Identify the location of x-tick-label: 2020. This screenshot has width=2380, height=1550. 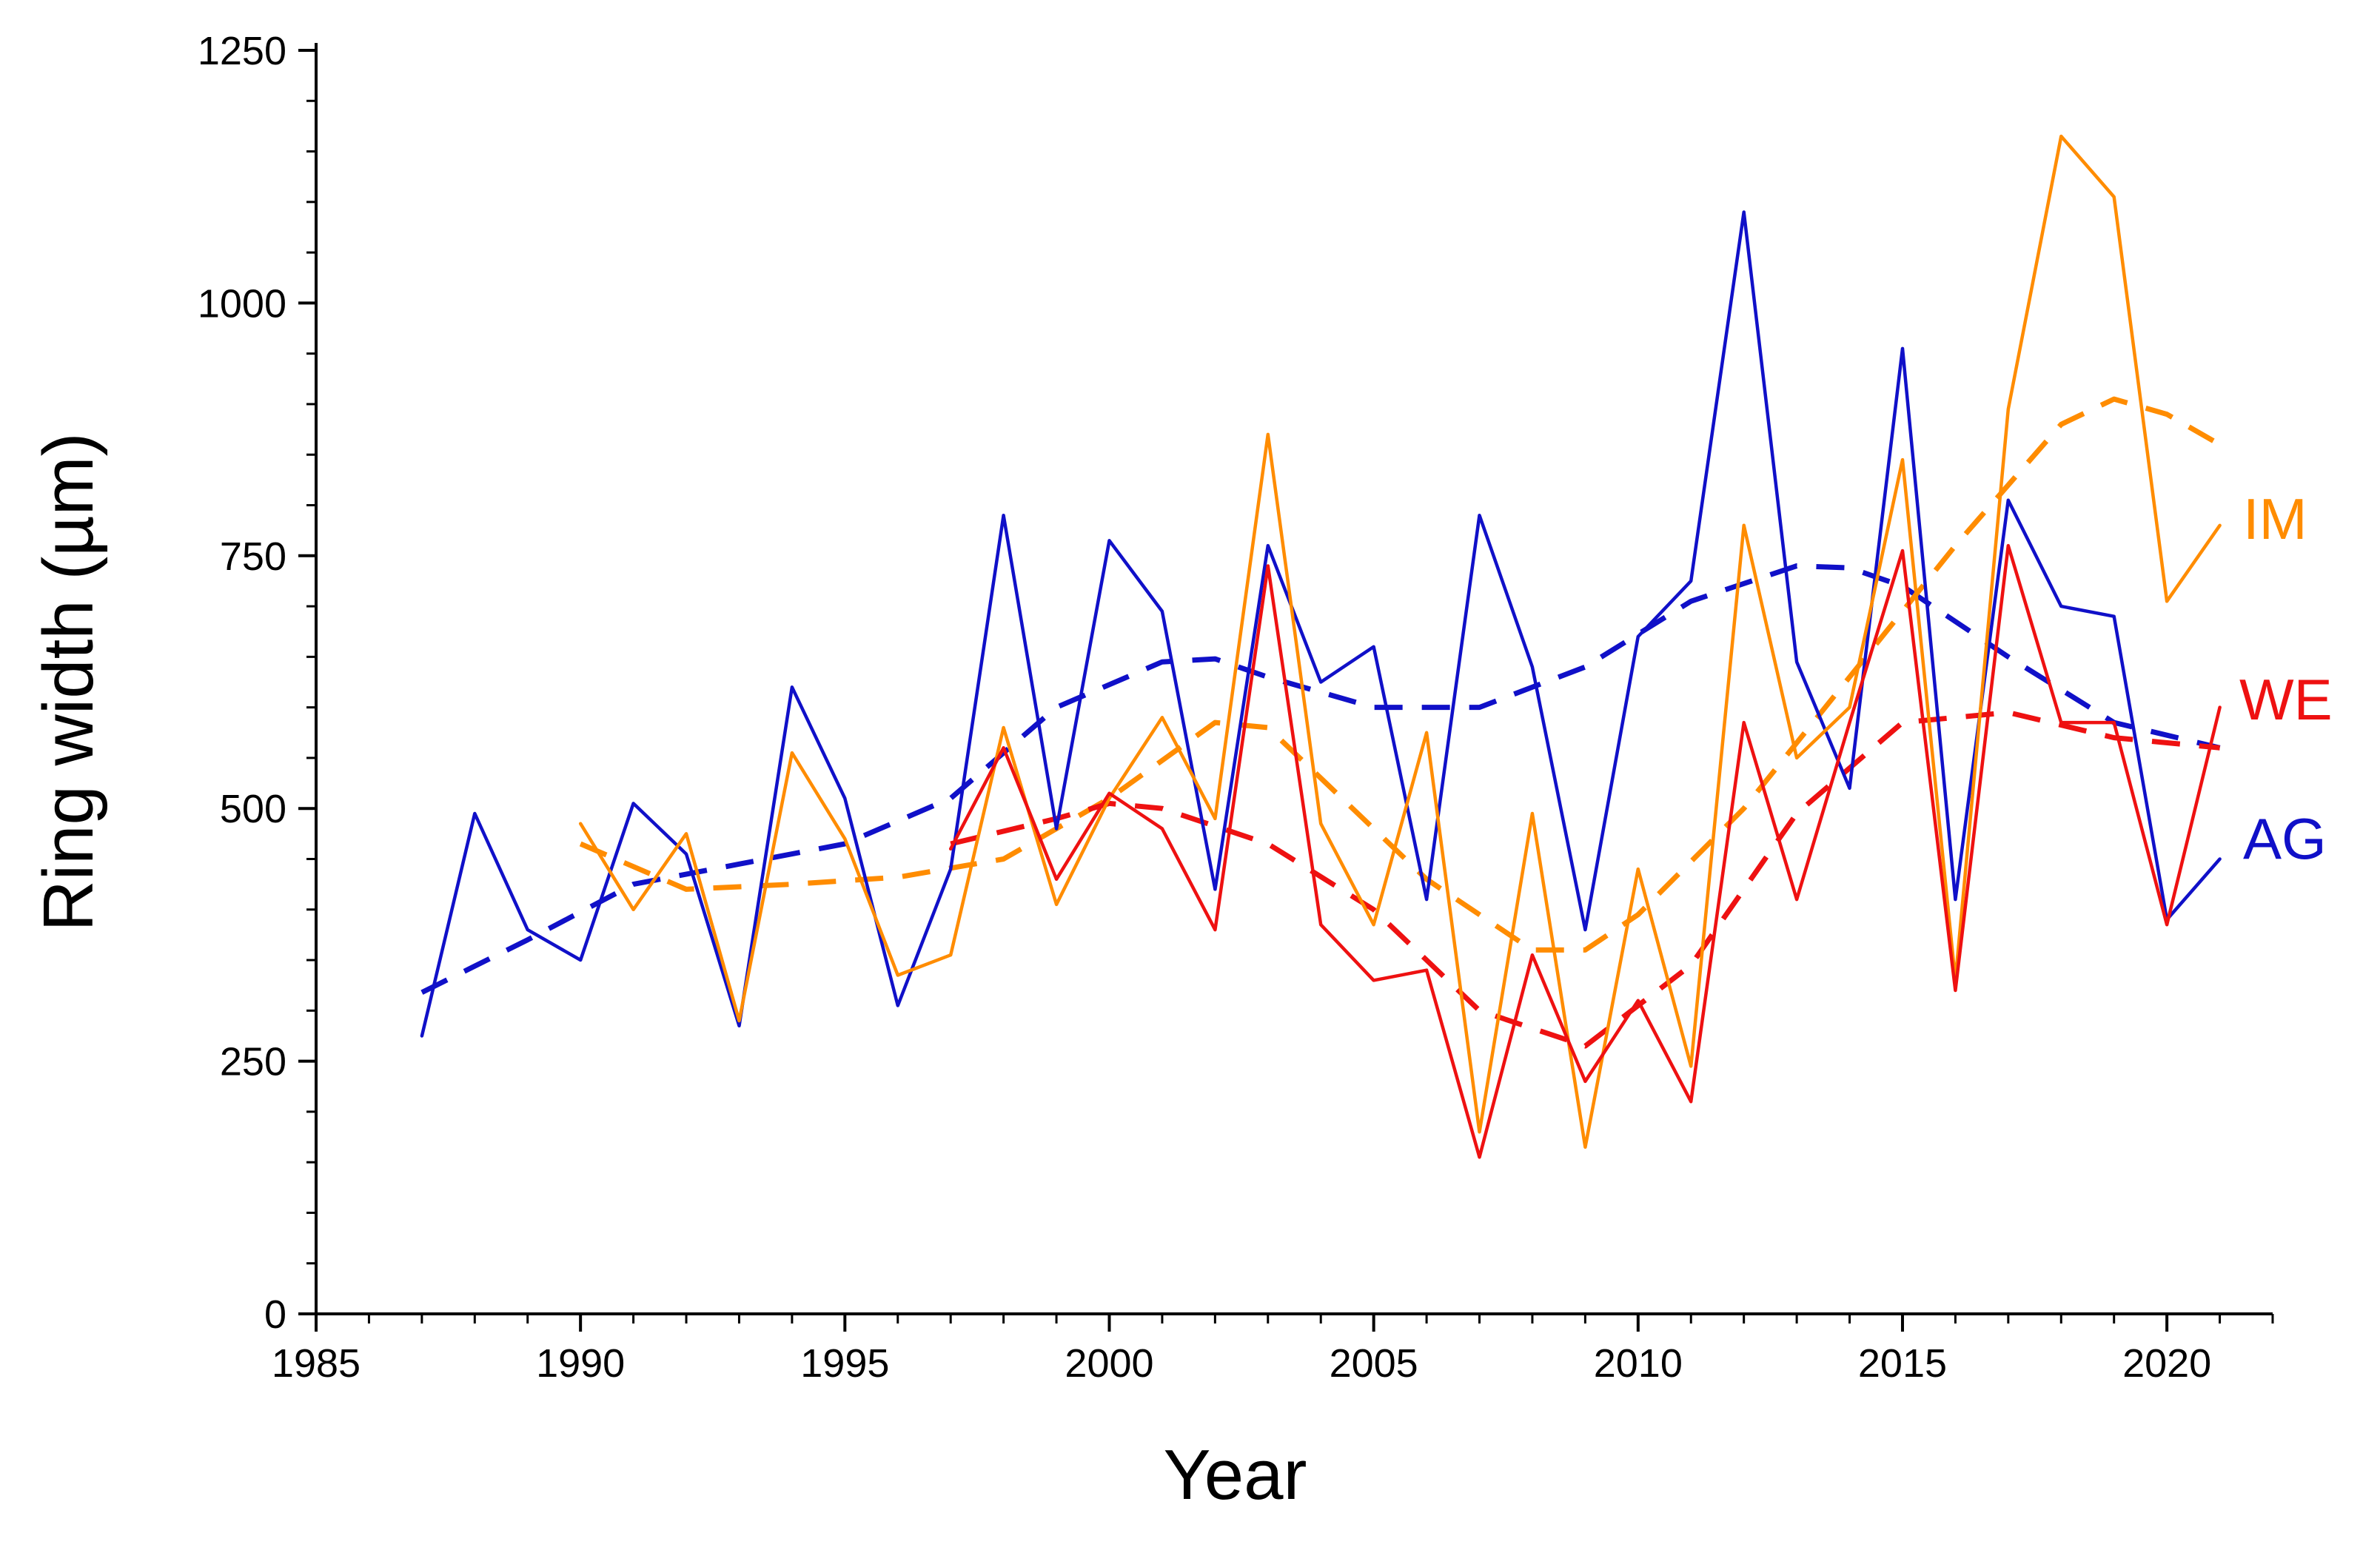
(2166, 1364).